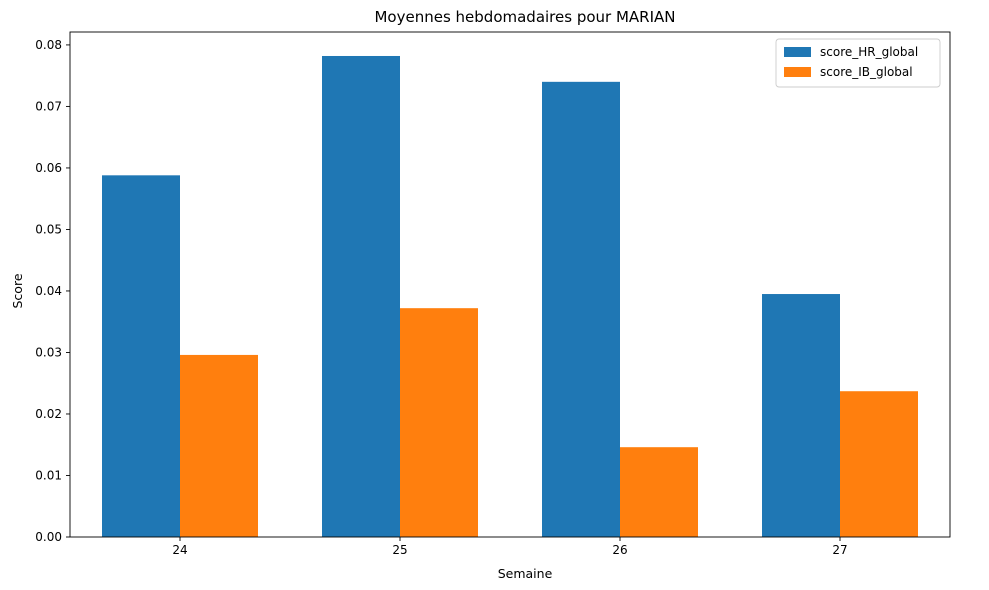 The image size is (989, 590). I want to click on y-tick-label-0.04: 0.04, so click(48, 291).